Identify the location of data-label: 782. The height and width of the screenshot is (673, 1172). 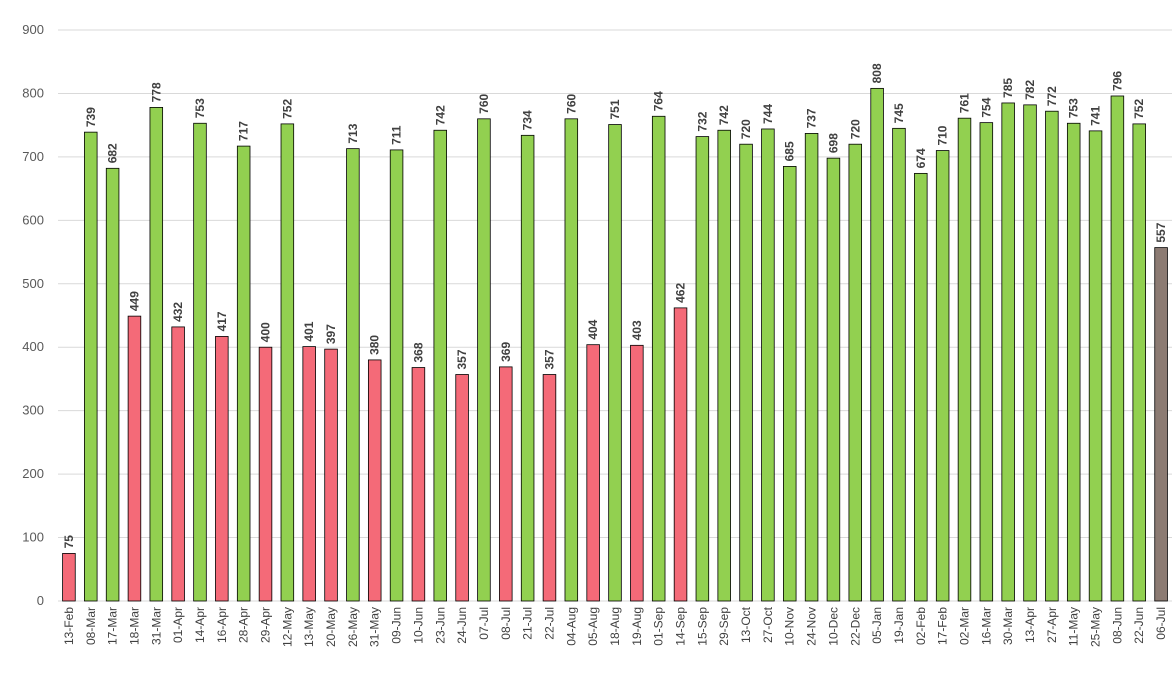
(1030, 90).